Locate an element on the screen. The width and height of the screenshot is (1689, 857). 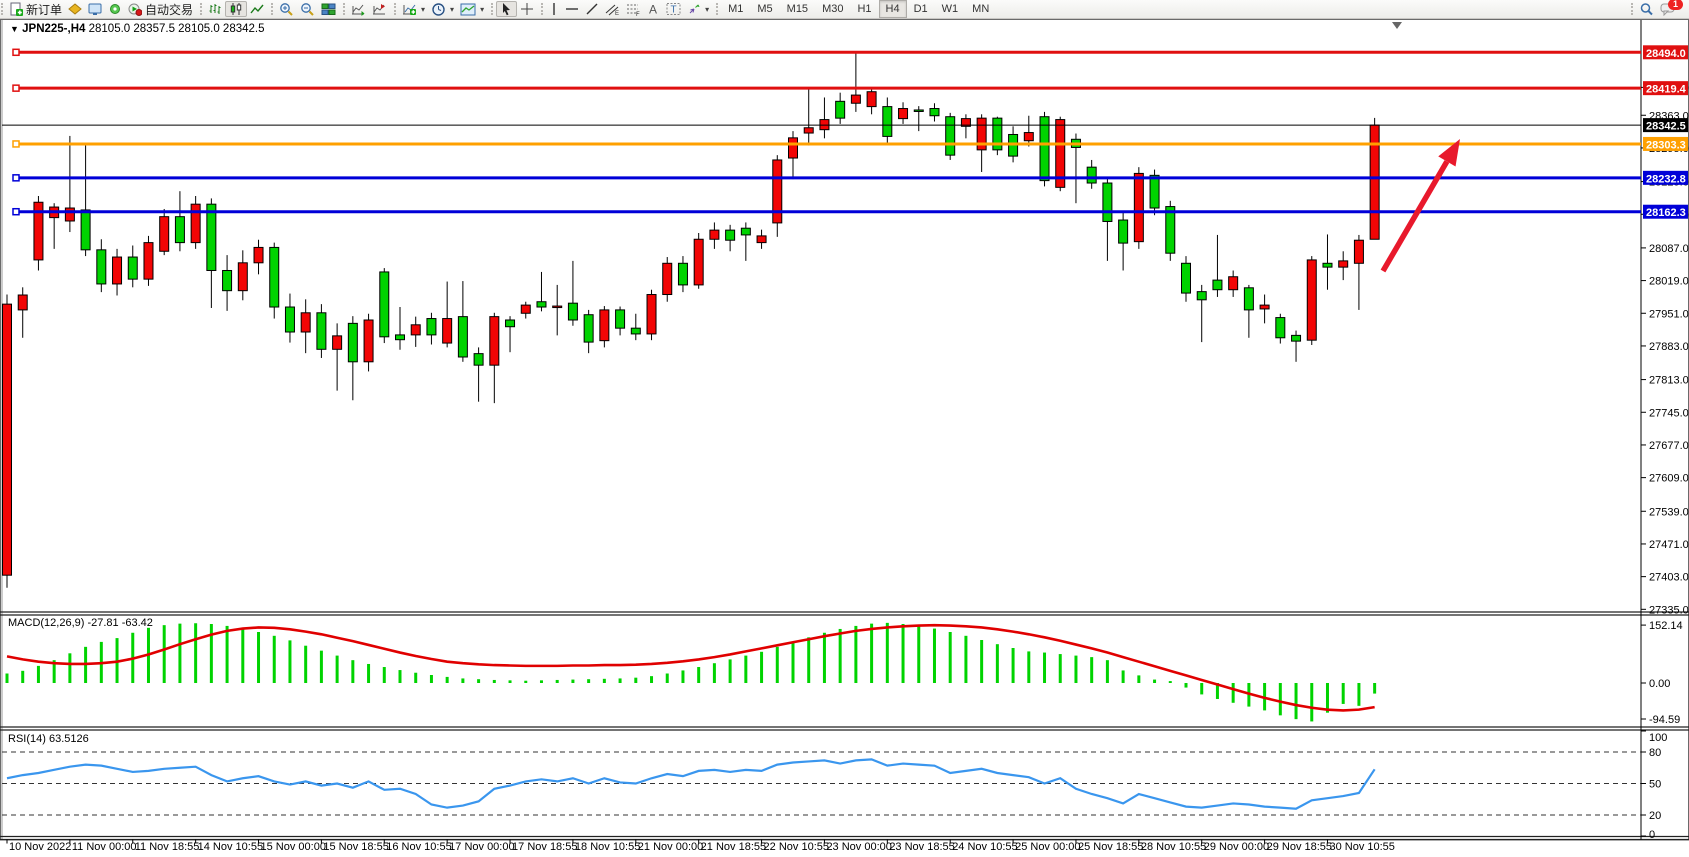
auto-scroll-button is located at coordinates (358, 9).